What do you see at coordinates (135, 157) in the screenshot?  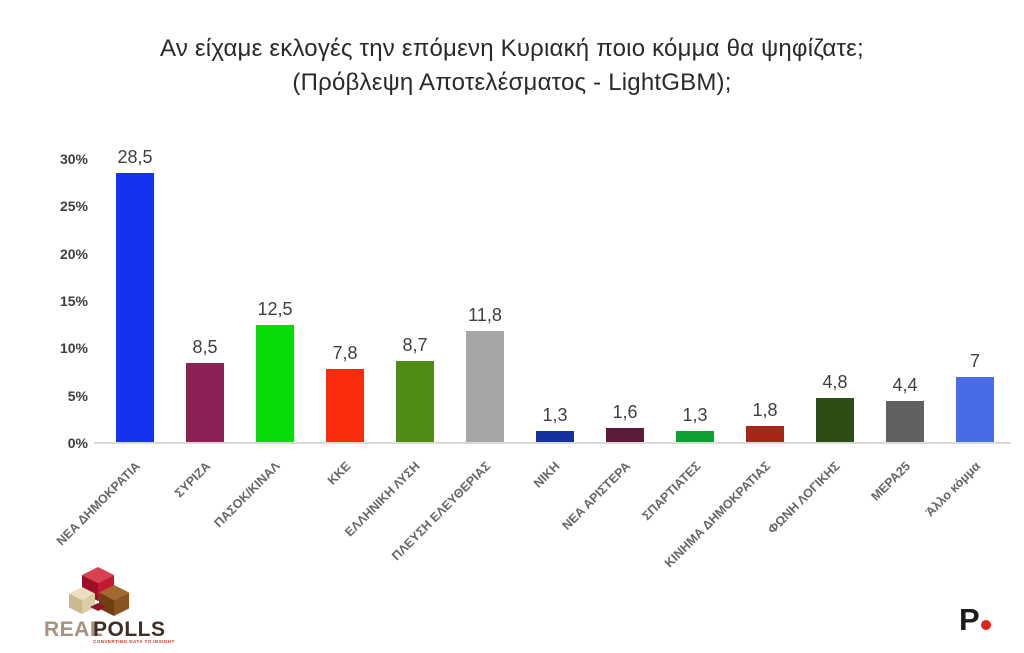 I see `bar-value-label: 28,5` at bounding box center [135, 157].